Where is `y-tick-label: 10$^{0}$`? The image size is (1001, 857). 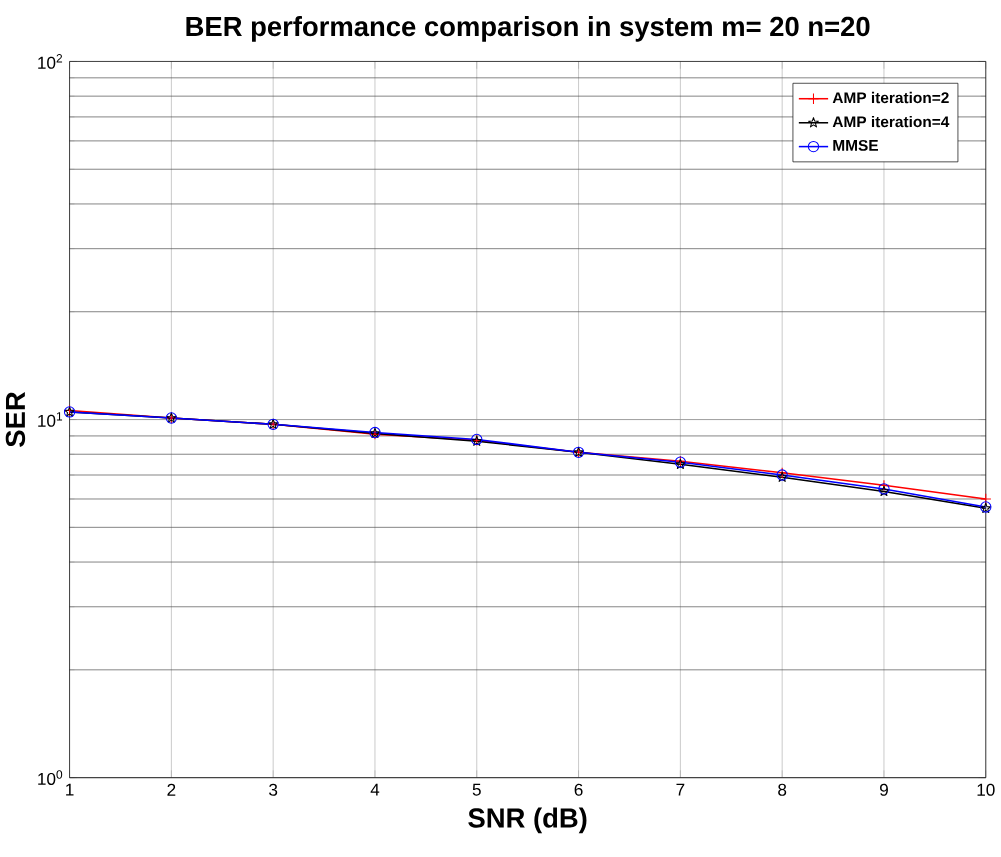 y-tick-label: 10$^{0}$ is located at coordinates (50, 778).